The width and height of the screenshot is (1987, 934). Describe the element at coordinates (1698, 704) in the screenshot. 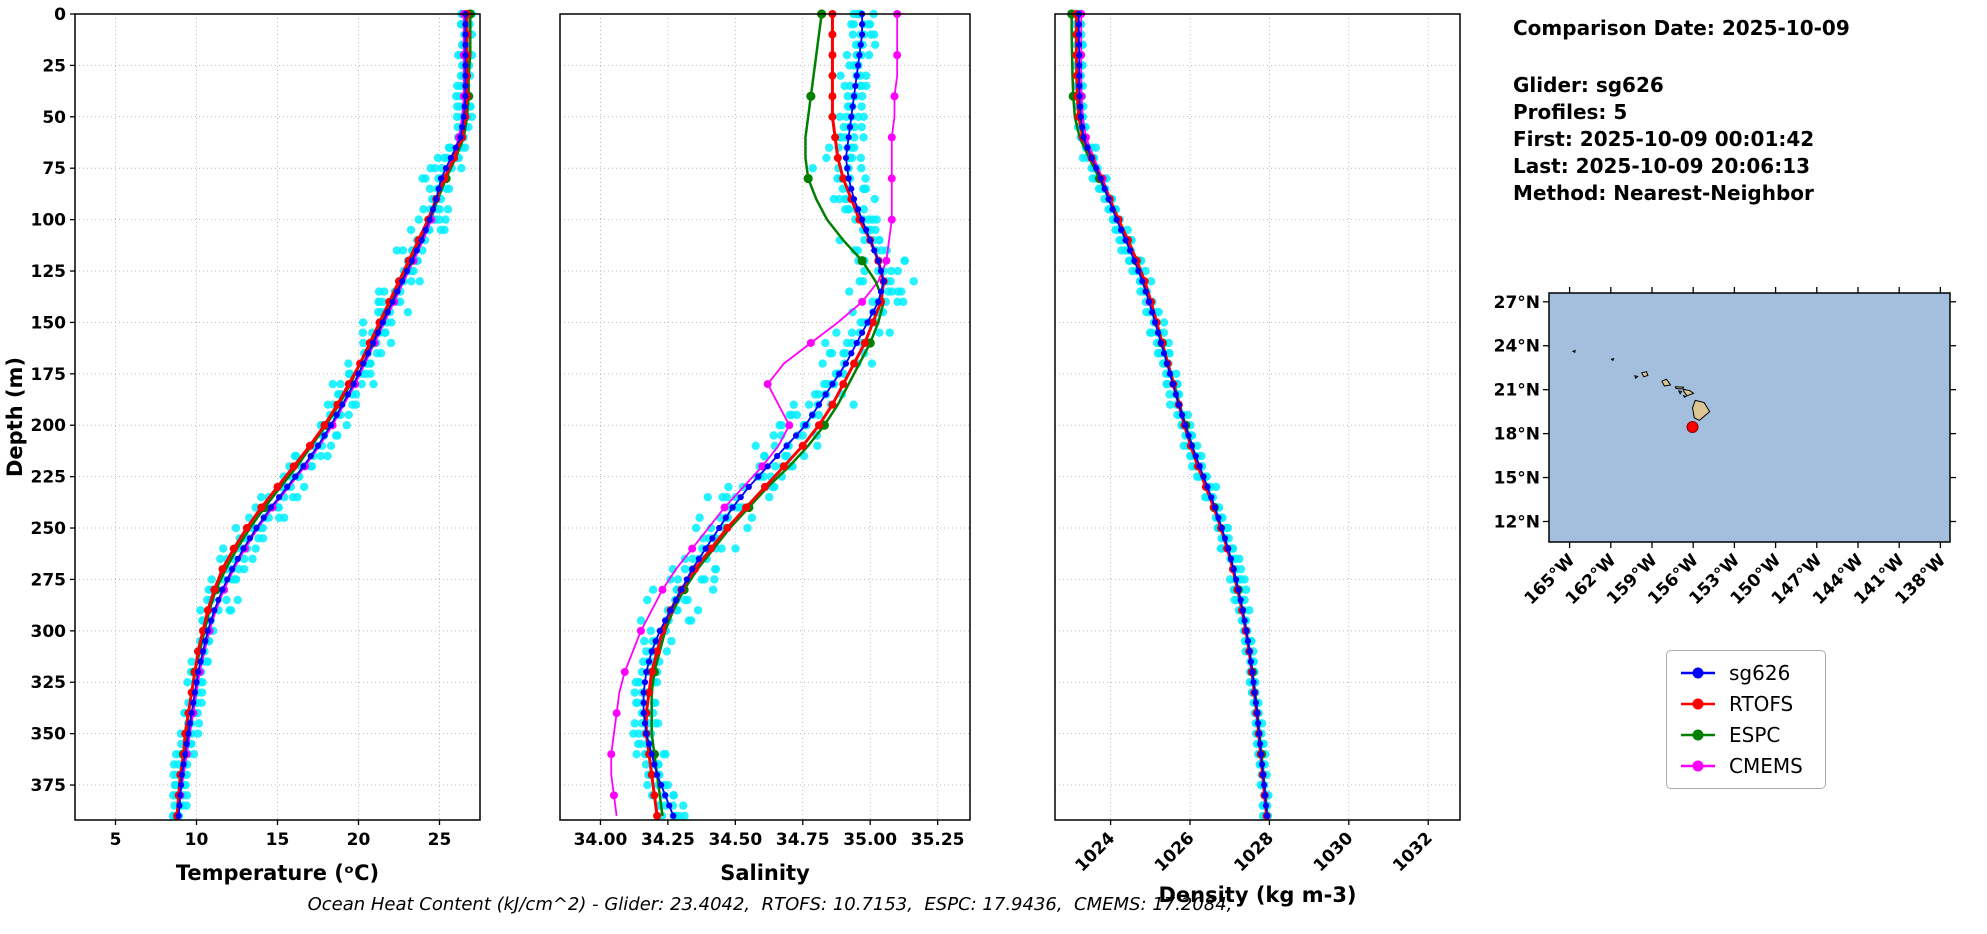

I see `legend-marker-RTOFS` at that location.